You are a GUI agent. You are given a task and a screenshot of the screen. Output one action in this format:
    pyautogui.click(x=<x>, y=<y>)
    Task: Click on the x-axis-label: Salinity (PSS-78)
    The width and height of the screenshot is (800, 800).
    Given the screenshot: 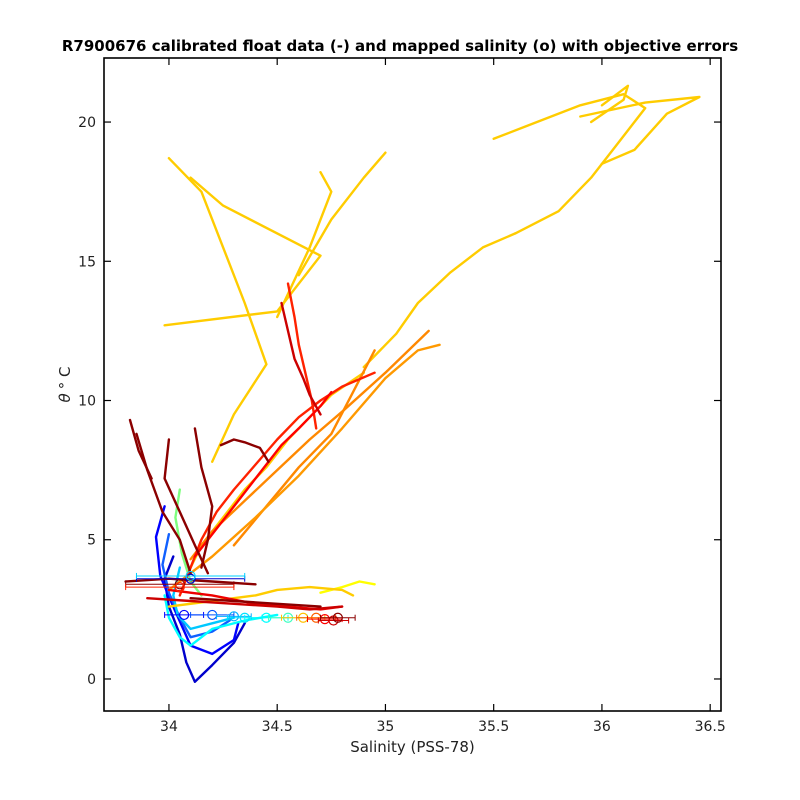 What is the action you would take?
    pyautogui.click(x=412, y=747)
    